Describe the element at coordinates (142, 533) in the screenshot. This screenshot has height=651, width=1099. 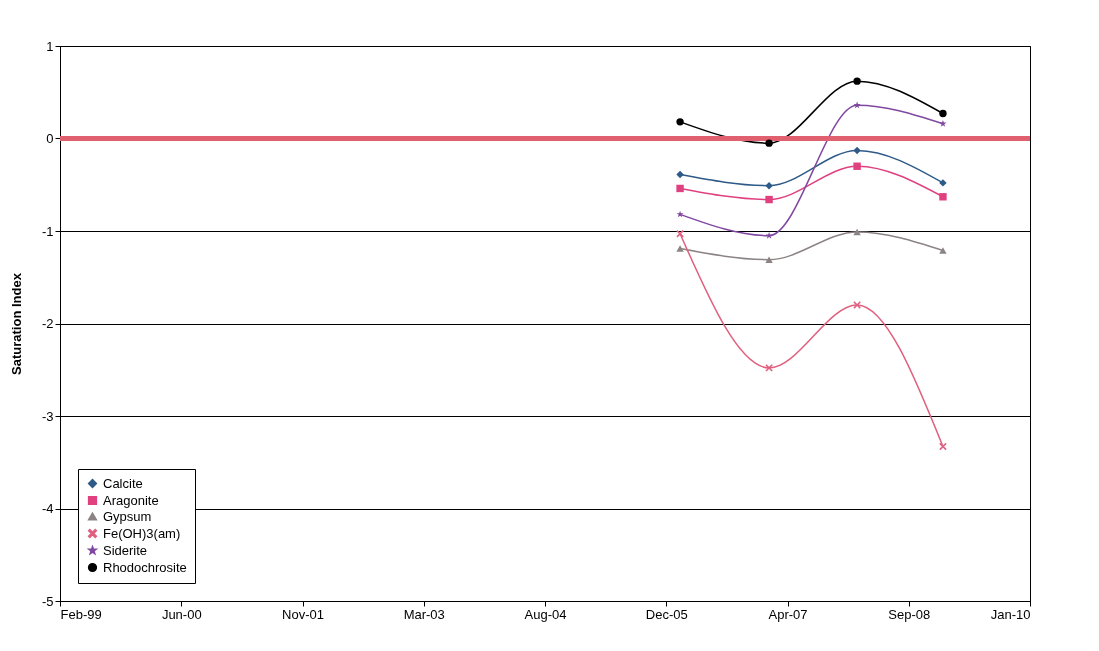
I see `legend-label: Fe(OH)3(am)` at that location.